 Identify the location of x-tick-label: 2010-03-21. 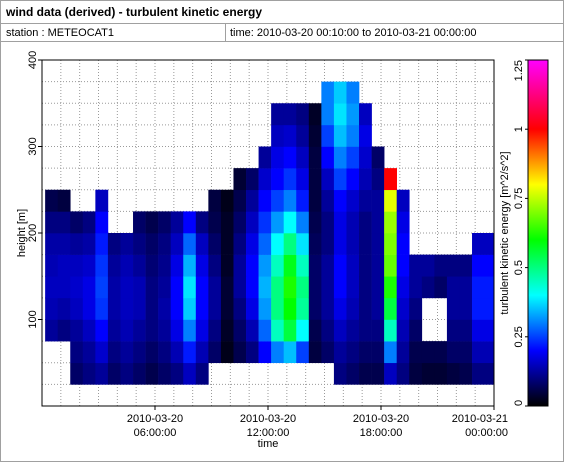
(480, 419).